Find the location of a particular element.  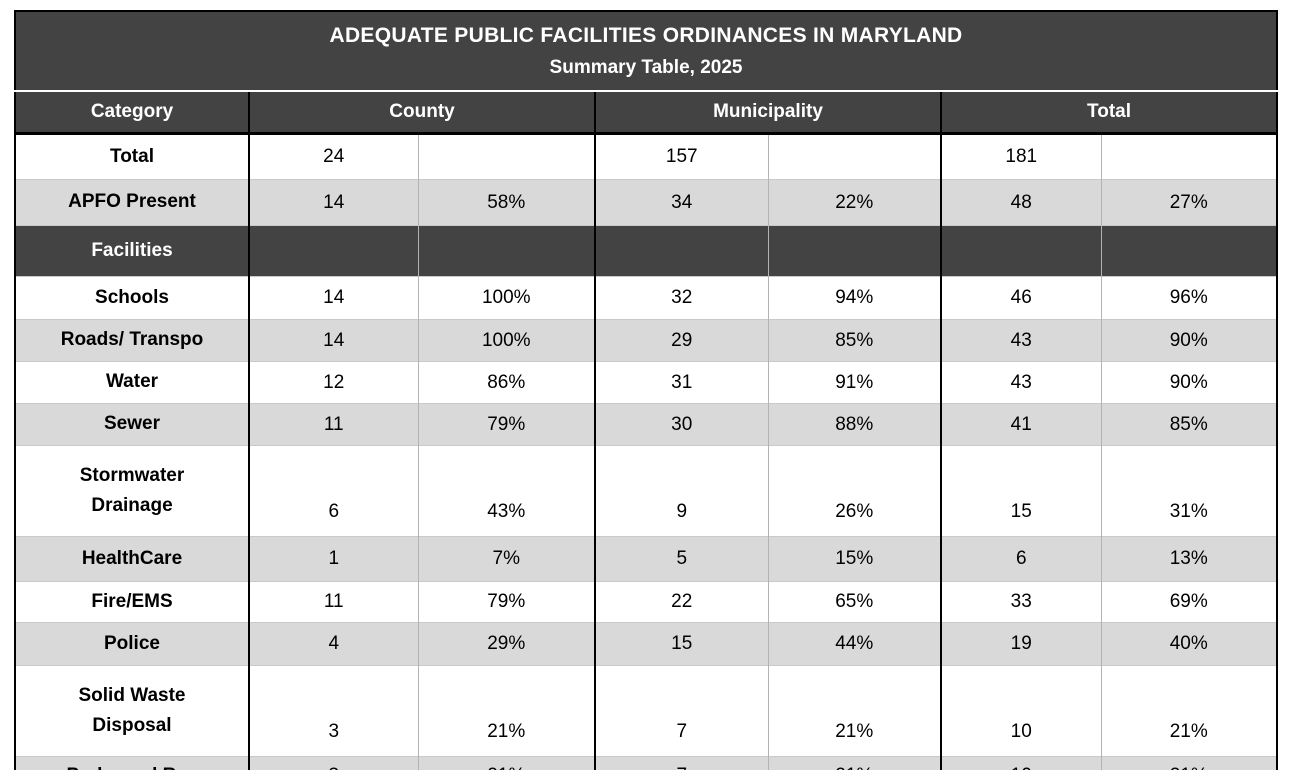

cell-total-count: 33 is located at coordinates (1020, 602).